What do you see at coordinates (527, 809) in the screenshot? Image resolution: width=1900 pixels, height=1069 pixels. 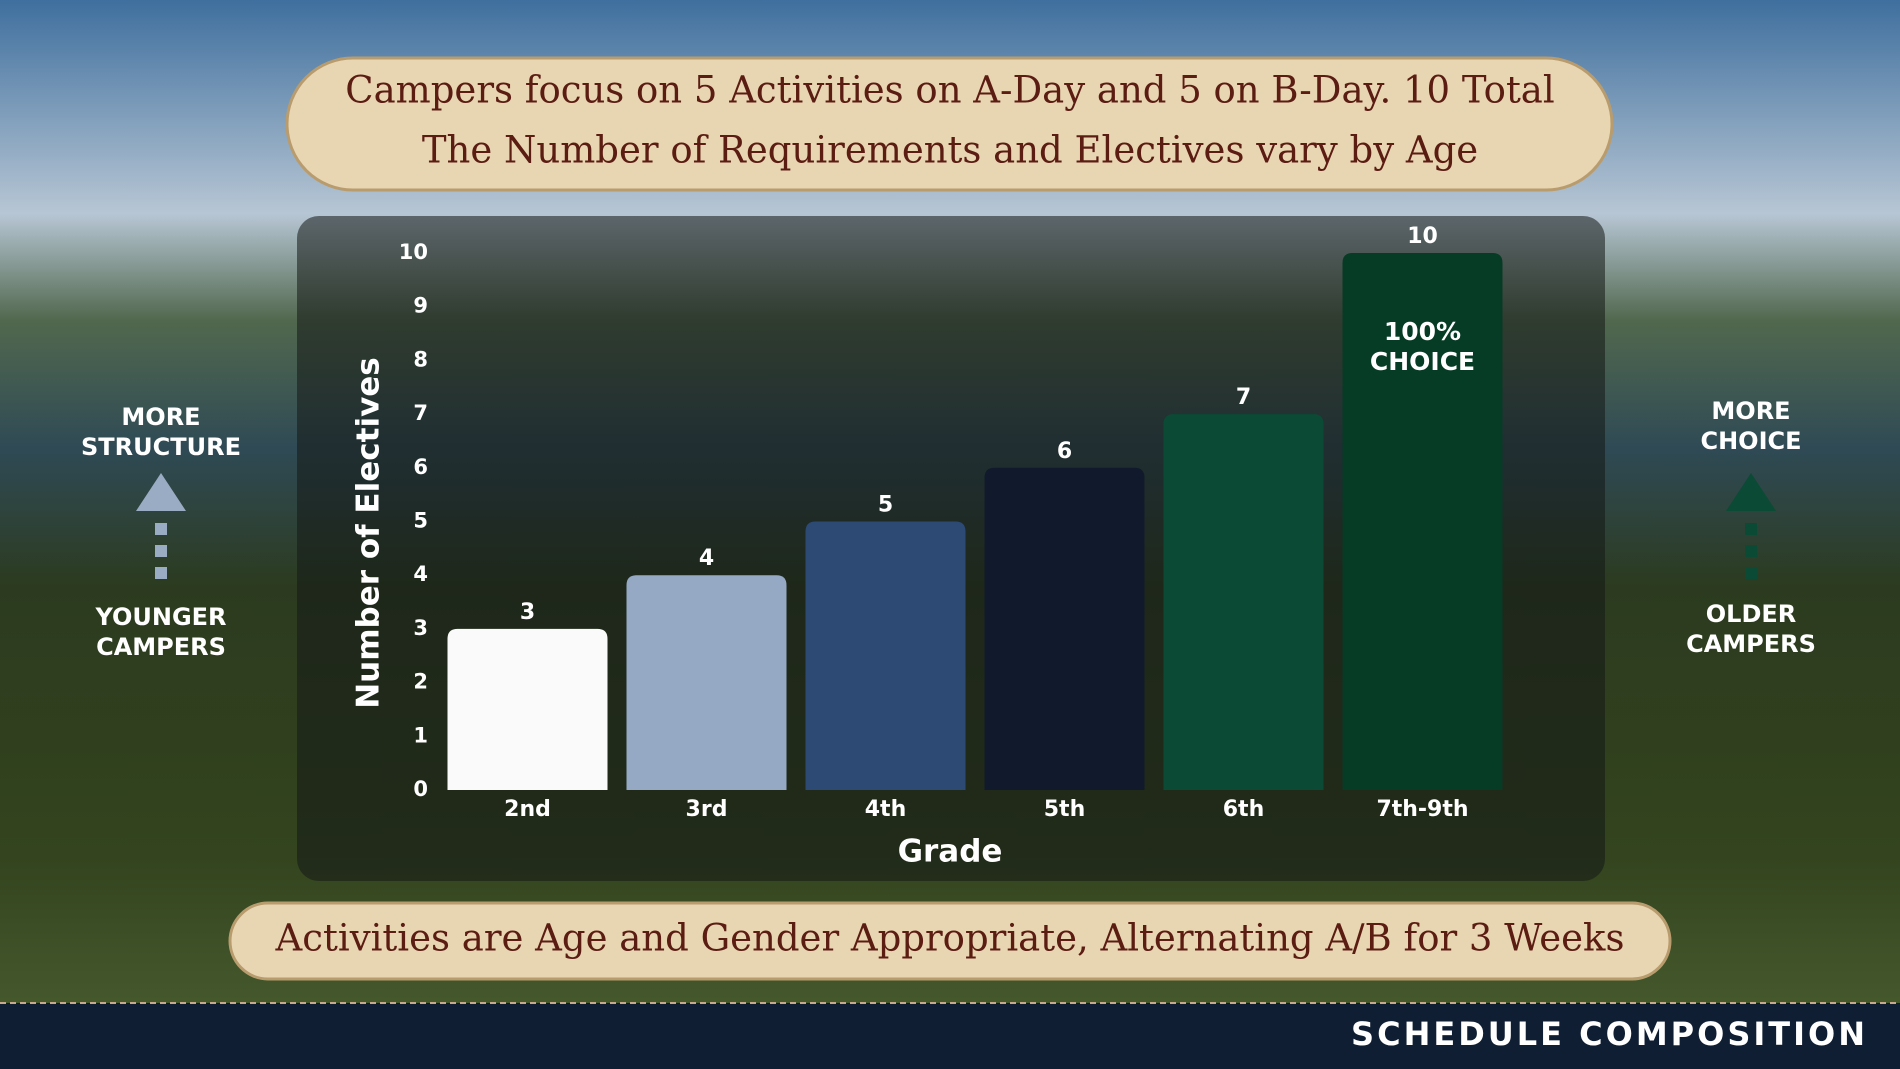 I see `x-tick-label: 2nd` at bounding box center [527, 809].